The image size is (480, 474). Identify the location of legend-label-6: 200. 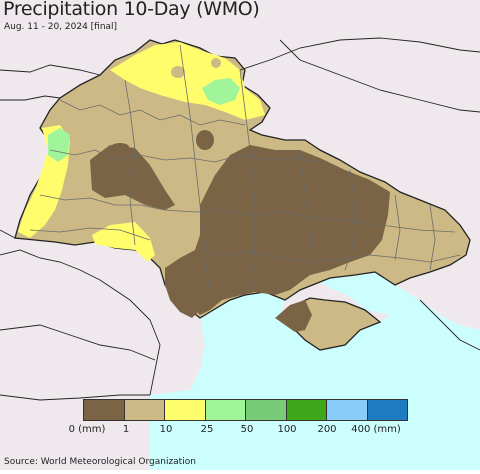
(327, 429).